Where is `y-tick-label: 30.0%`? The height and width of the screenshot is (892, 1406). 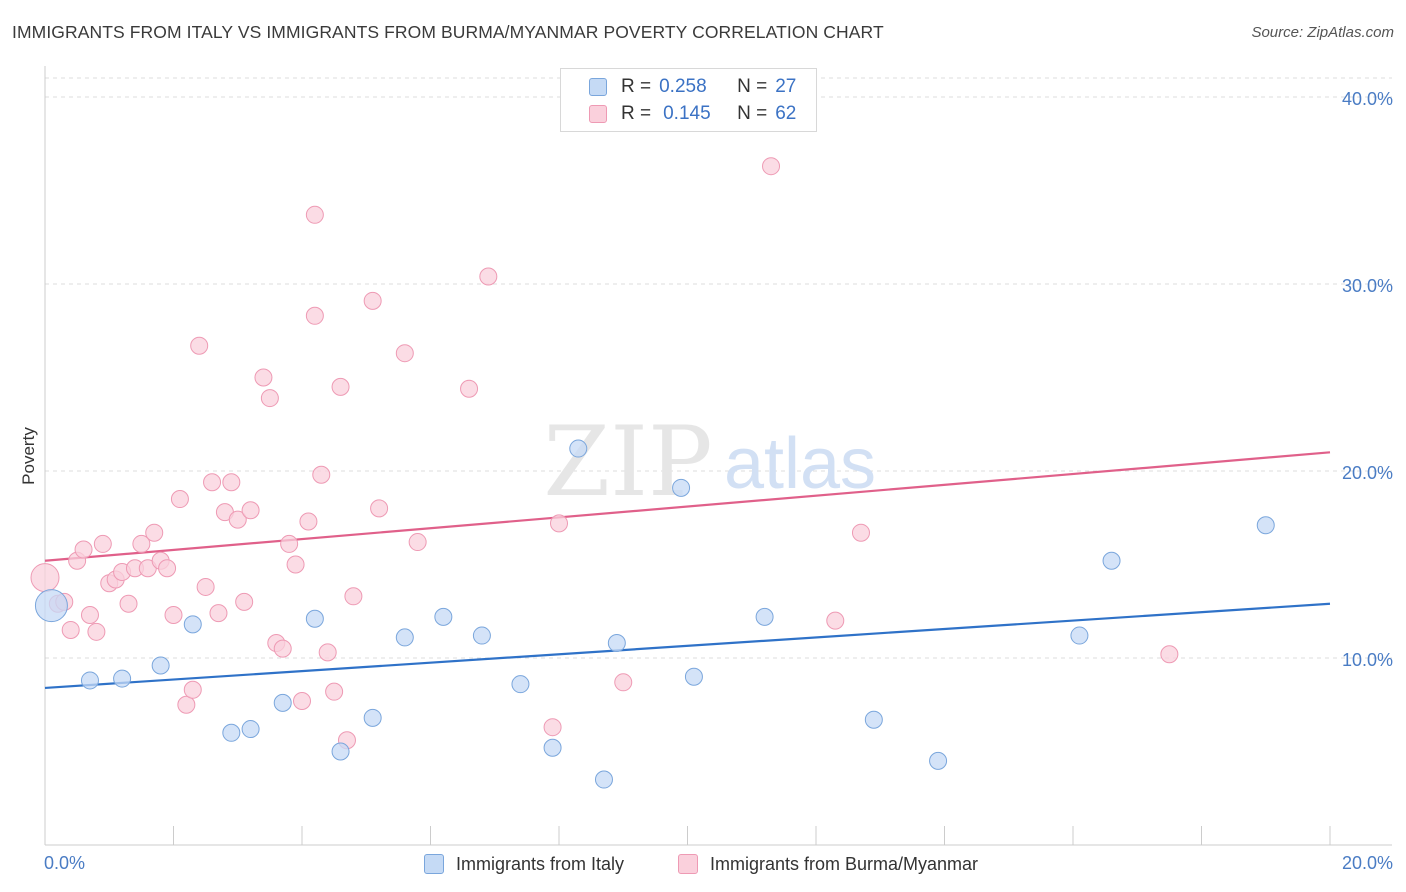
y-tick-label: 30.0% is located at coordinates (1367, 286).